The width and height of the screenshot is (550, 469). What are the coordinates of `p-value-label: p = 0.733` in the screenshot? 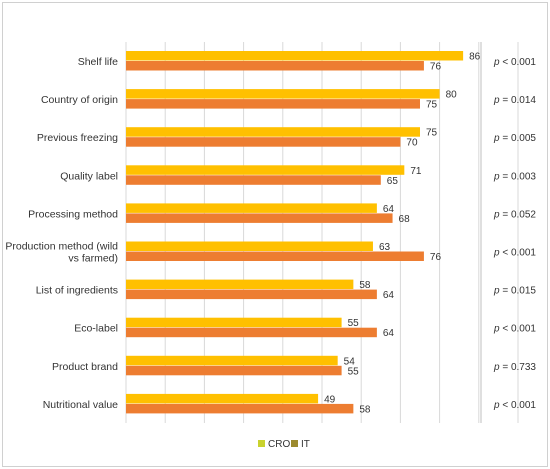 It's located at (514, 367).